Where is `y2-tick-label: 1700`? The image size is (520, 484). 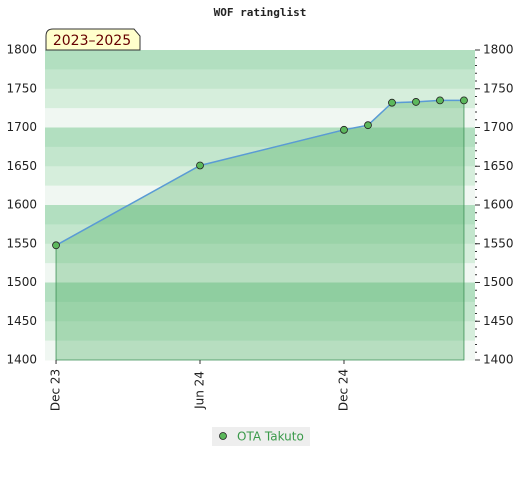
y2-tick-label: 1700 is located at coordinates (498, 127).